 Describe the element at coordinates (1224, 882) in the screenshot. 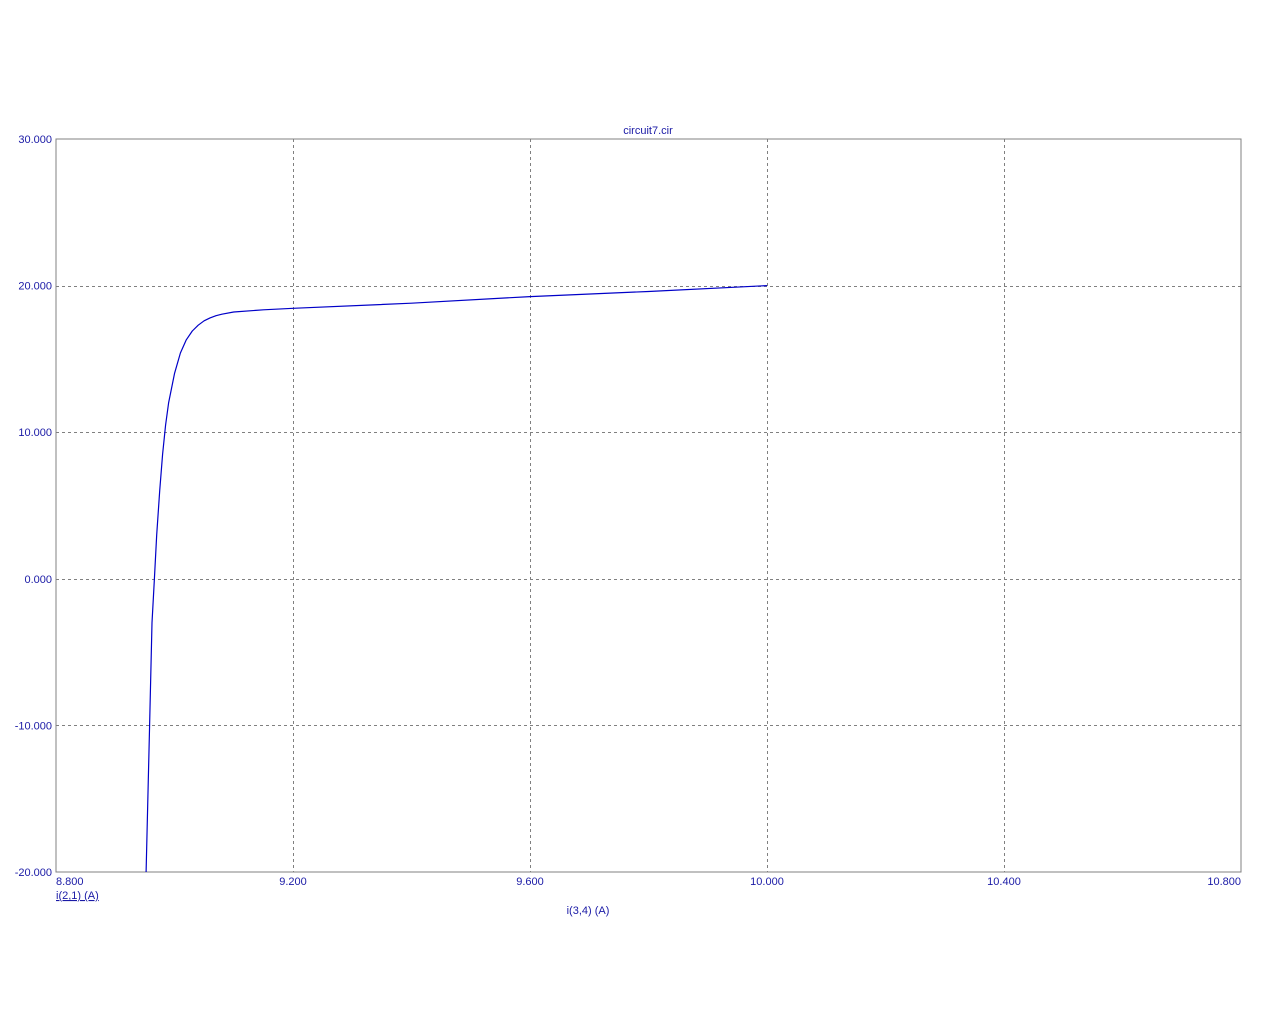

I see `x-tick-label: 10.800` at that location.